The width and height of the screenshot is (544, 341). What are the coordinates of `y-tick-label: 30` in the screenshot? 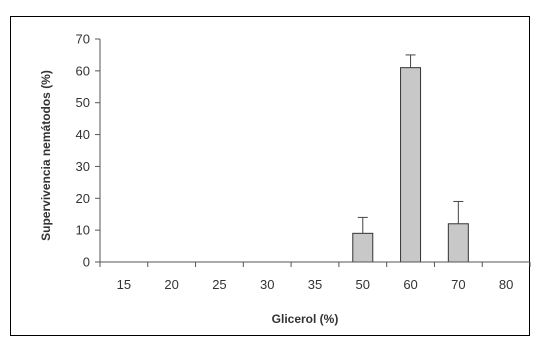 It's located at (83, 166).